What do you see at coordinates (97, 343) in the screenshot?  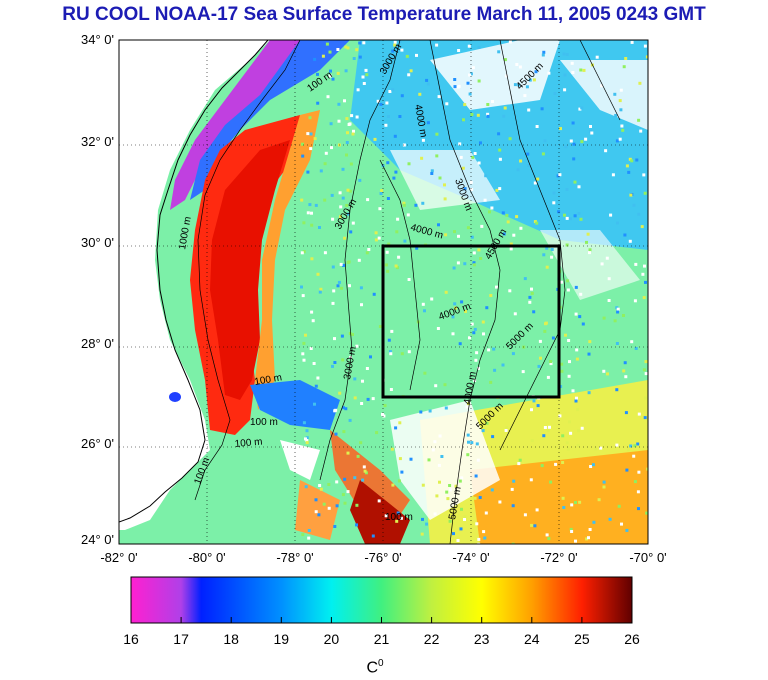 I see `lat-label: 28° 0'` at bounding box center [97, 343].